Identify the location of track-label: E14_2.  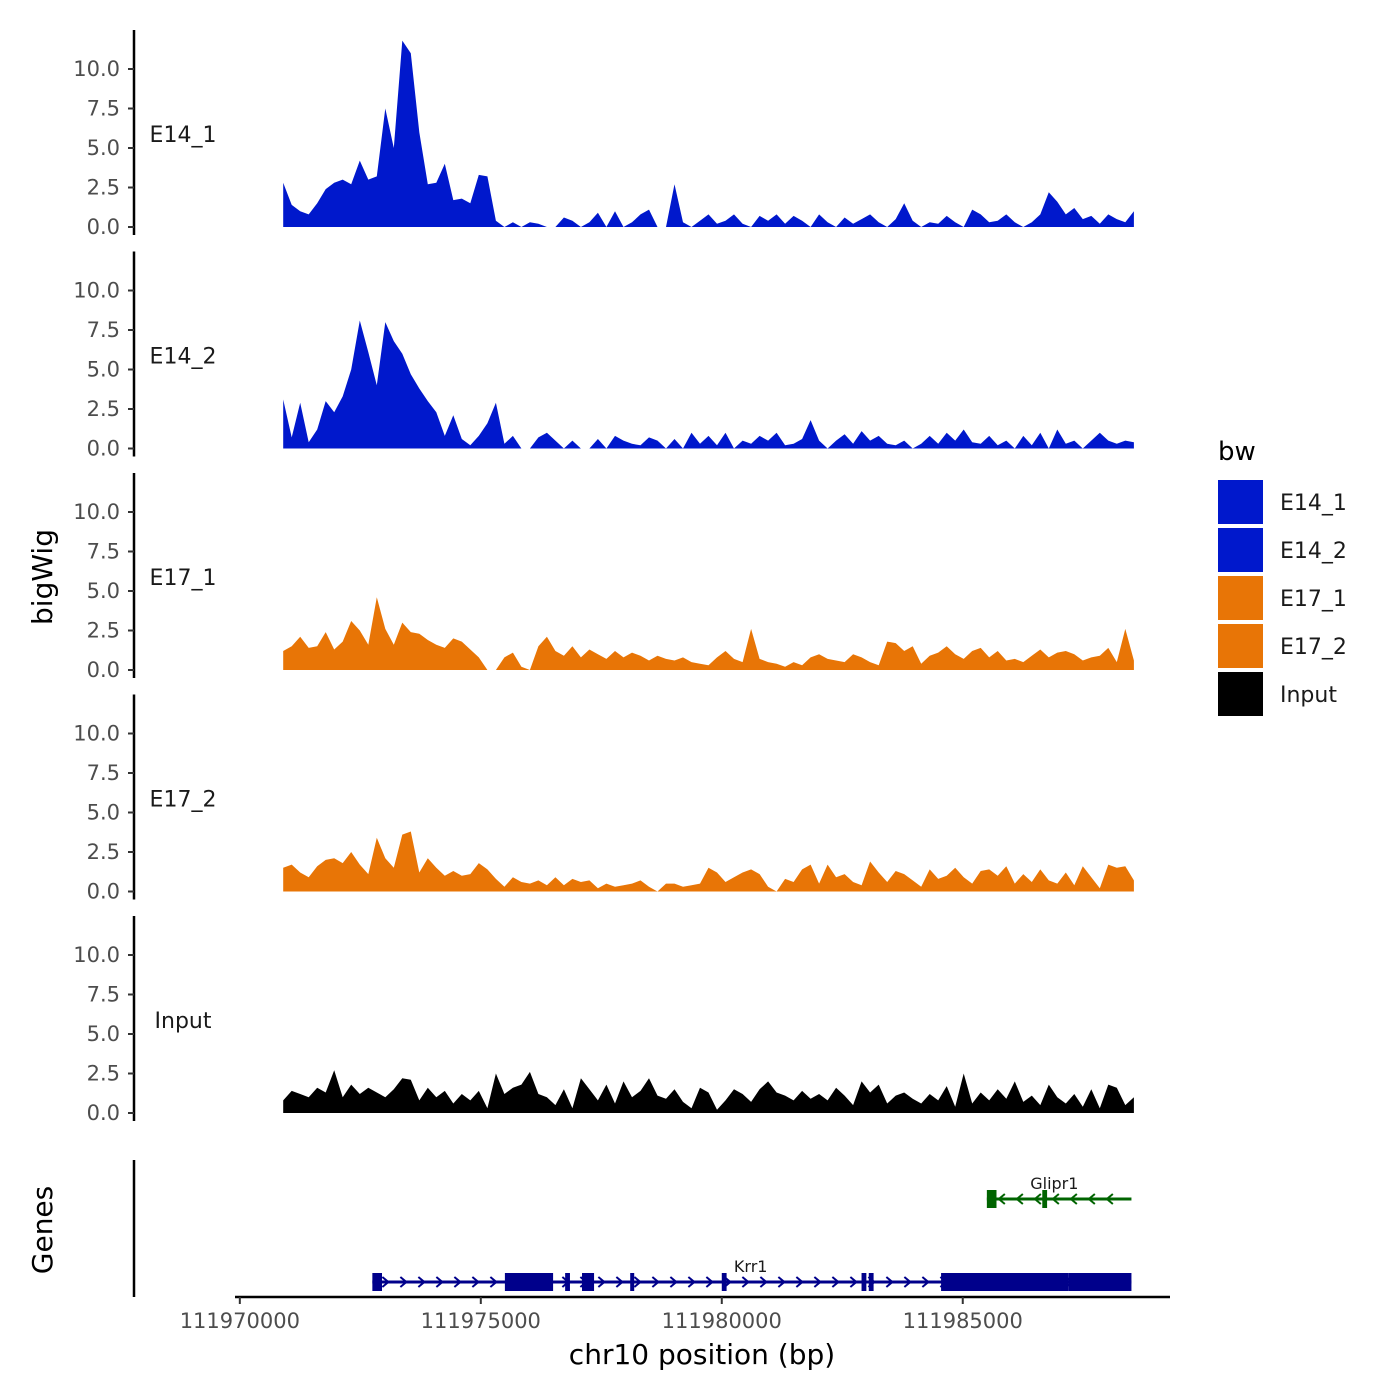
(183, 357).